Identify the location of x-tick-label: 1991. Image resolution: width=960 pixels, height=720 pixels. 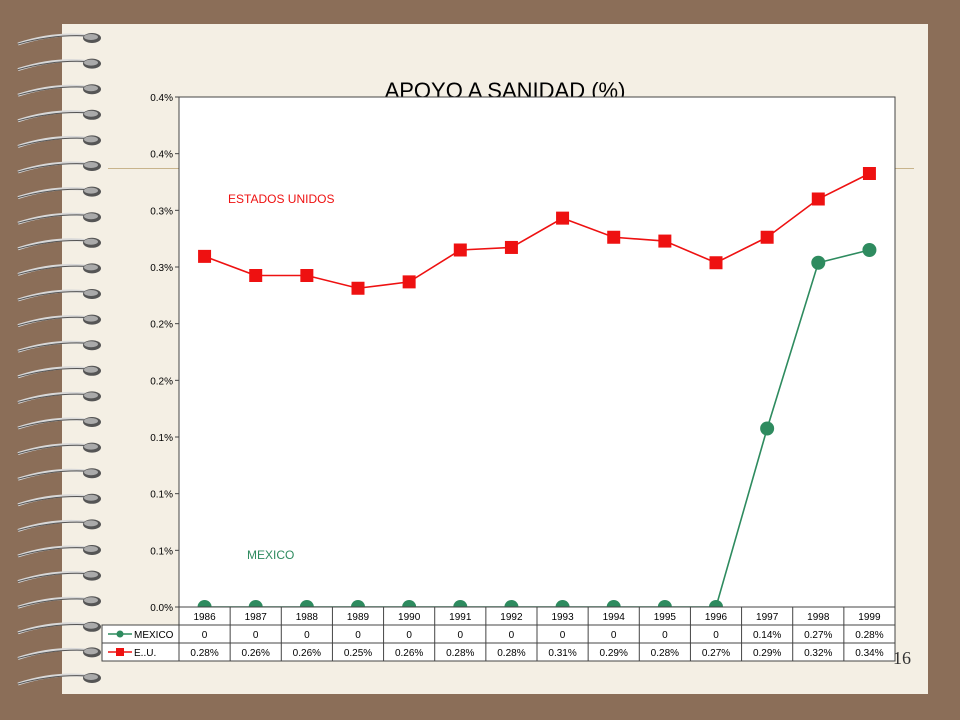
(460, 617).